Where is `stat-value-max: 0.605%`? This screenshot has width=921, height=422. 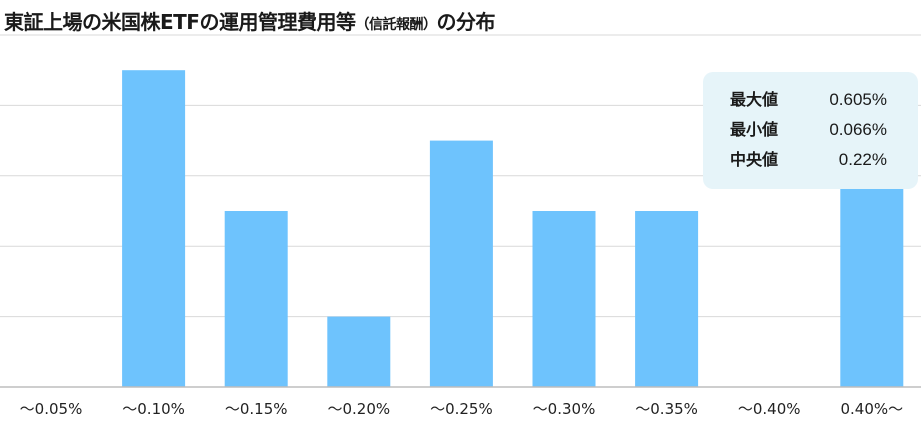
stat-value-max: 0.605% is located at coordinates (858, 99).